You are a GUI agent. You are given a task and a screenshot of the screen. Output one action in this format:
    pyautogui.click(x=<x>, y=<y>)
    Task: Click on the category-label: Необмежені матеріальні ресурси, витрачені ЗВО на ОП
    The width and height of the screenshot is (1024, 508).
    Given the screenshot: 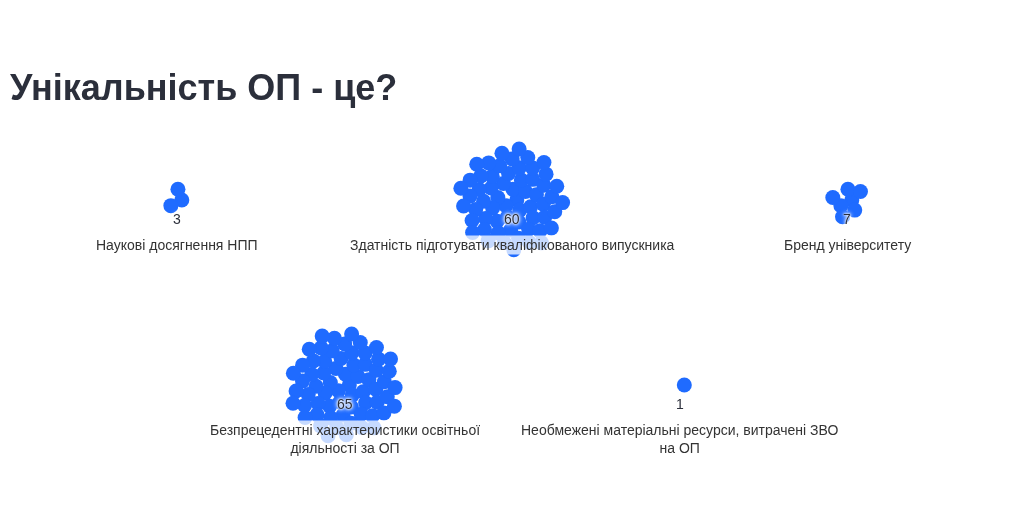 What is the action you would take?
    pyautogui.click(x=680, y=439)
    